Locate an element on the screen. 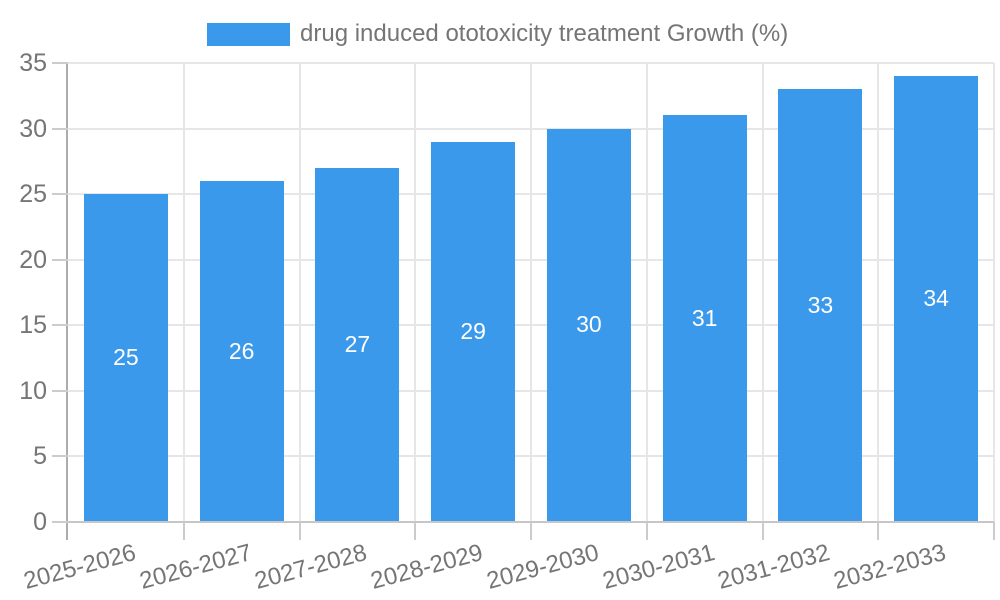 This screenshot has width=1000, height=600. y-axis-tick-label: 20 is located at coordinates (33, 259).